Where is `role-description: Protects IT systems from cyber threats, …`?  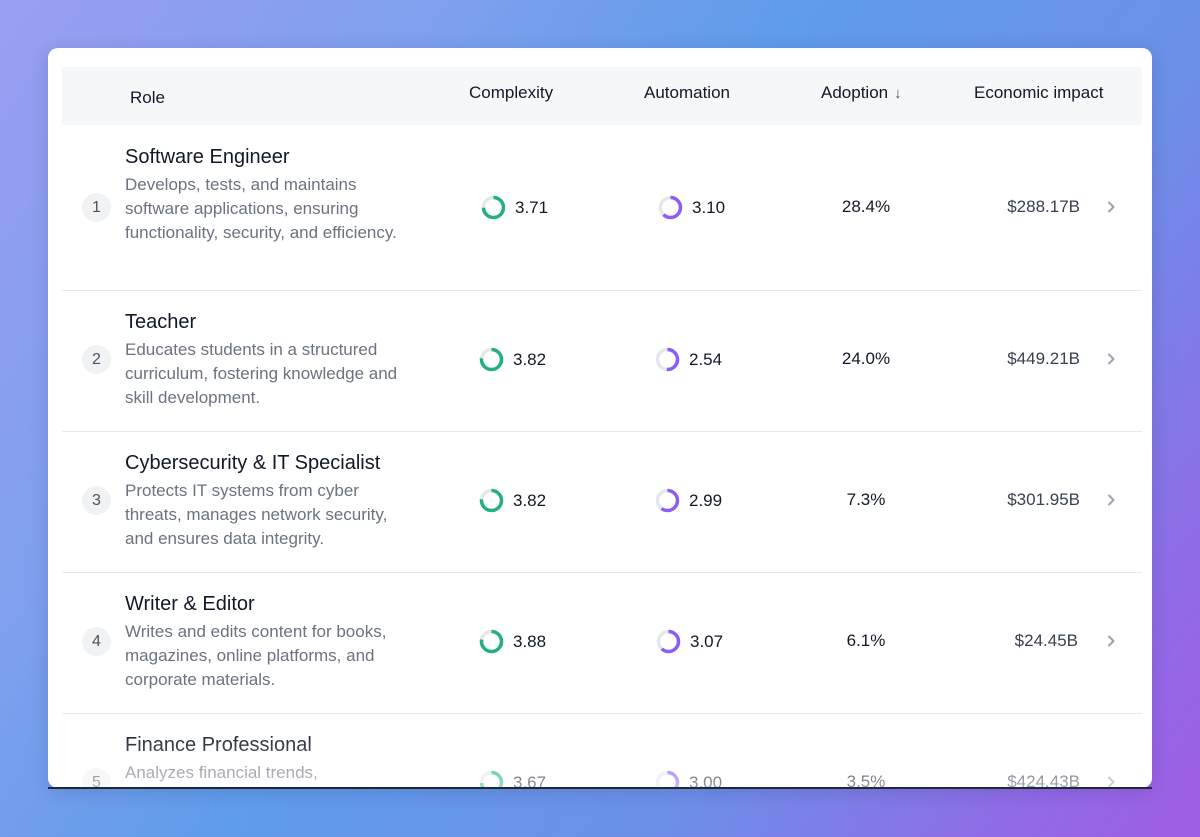
role-description: Protects IT systems from cyber threats, … is located at coordinates (256, 514).